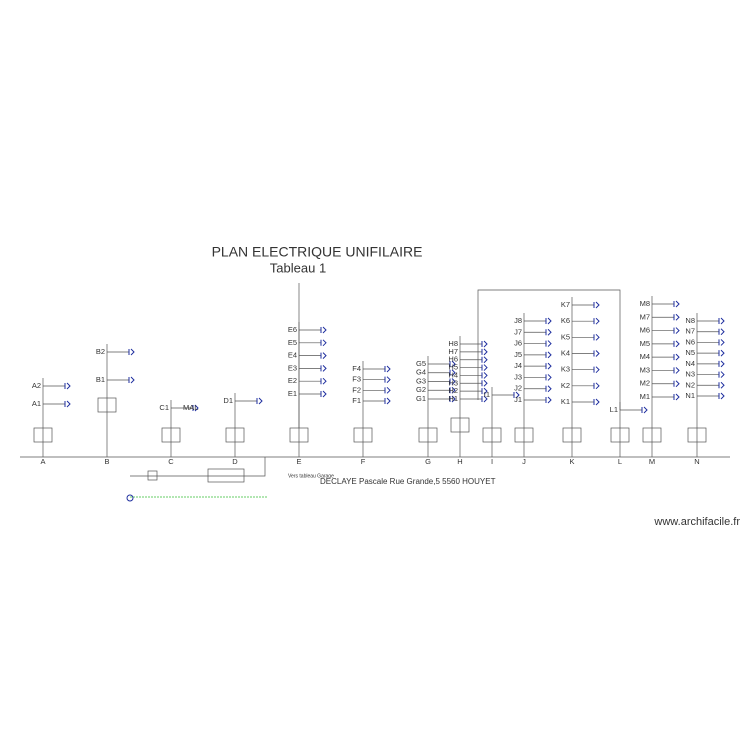 This screenshot has height=750, width=750. Describe the element at coordinates (492, 461) in the screenshot. I see `column-letter: I` at that location.